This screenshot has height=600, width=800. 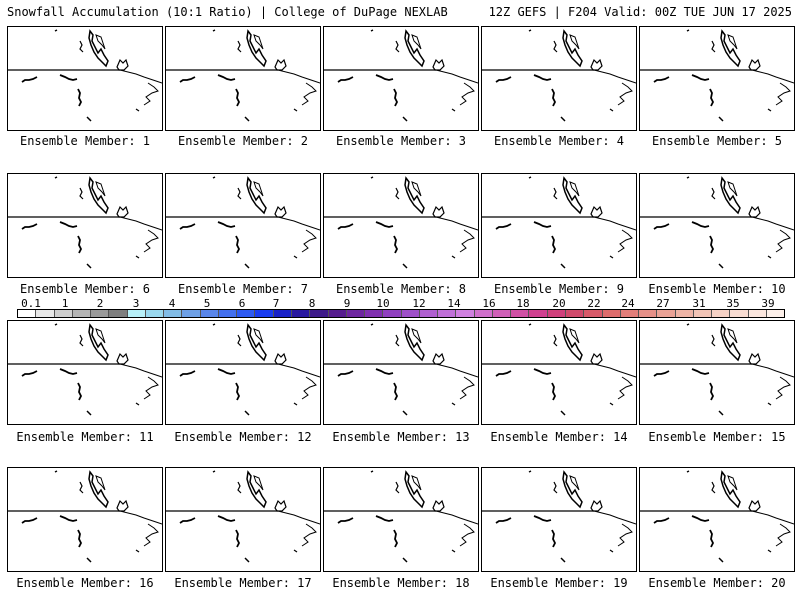 What do you see at coordinates (207, 303) in the screenshot?
I see `colorbar-tick-label: 5` at bounding box center [207, 303].